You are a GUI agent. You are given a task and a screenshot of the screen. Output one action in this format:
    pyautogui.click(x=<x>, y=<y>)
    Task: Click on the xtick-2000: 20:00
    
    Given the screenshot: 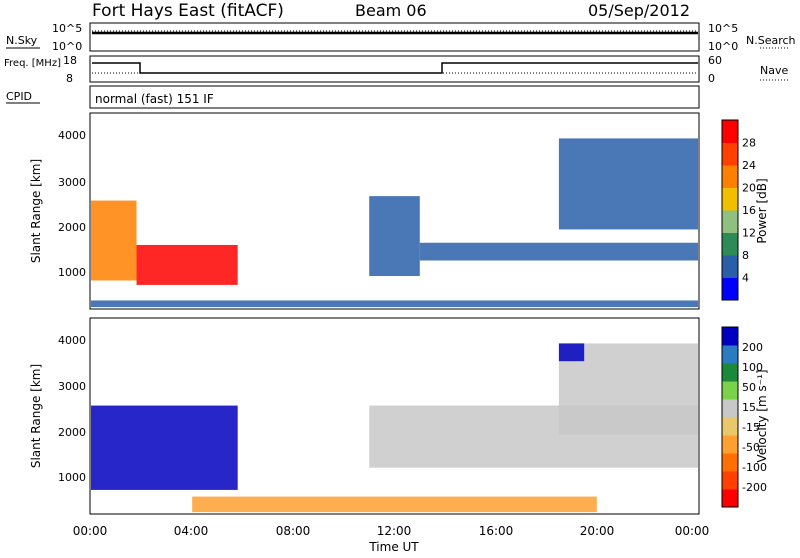 What is the action you would take?
    pyautogui.click(x=597, y=531)
    